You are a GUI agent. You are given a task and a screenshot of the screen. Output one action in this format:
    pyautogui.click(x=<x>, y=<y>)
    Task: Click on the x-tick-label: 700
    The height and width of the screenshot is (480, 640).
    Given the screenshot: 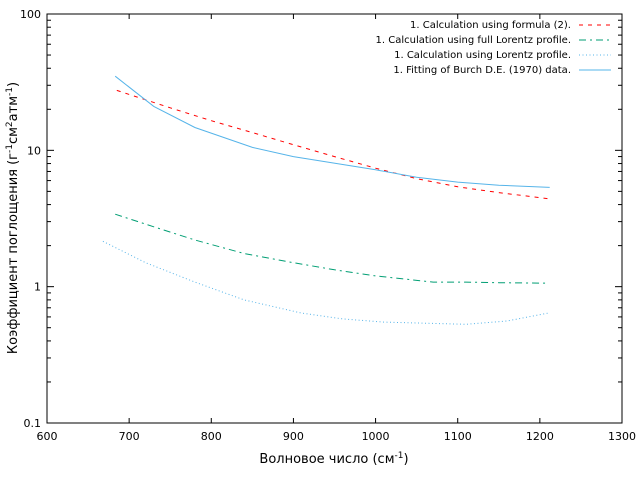 What is the action you would take?
    pyautogui.click(x=129, y=436)
    